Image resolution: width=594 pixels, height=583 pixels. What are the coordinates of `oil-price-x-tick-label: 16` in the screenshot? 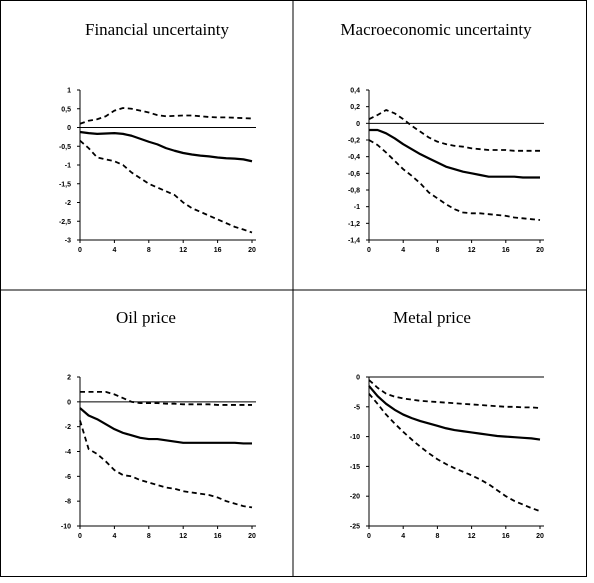 It's located at (218, 536).